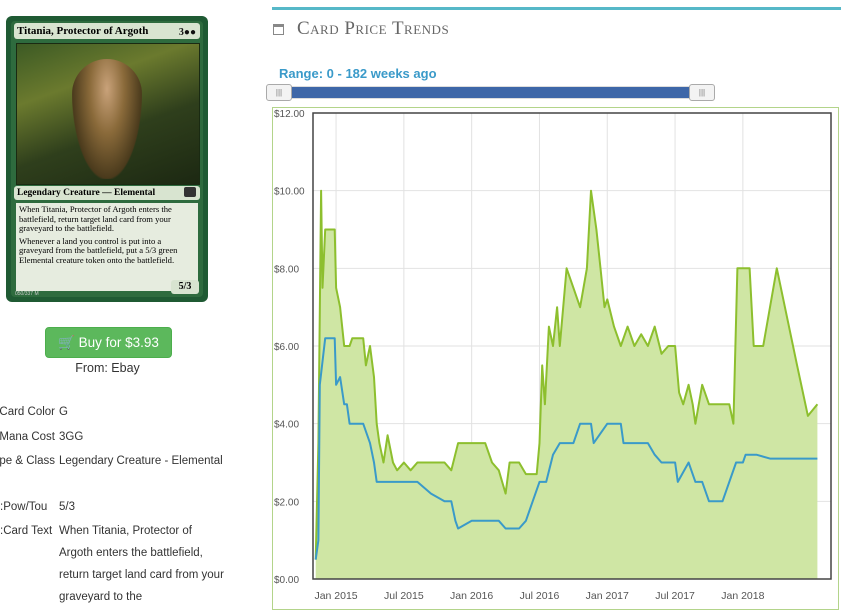 The height and width of the screenshot is (611, 841). What do you see at coordinates (141, 461) in the screenshot?
I see `attribute-value: Legendary Creature - Elemental` at bounding box center [141, 461].